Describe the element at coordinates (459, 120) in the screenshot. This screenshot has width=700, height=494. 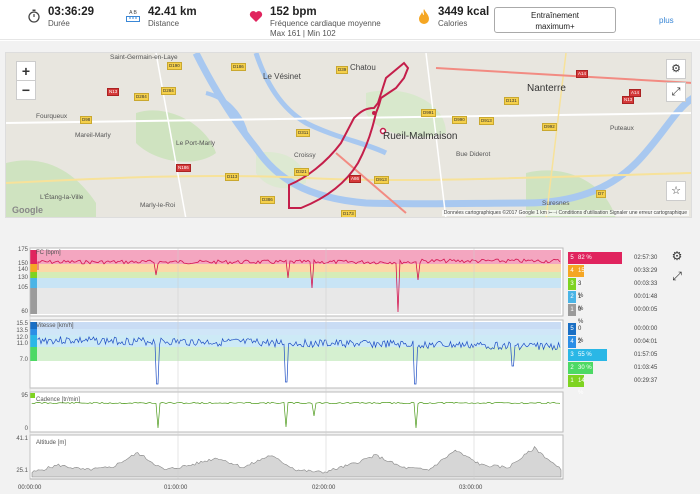
I see `road-badge: D990` at that location.